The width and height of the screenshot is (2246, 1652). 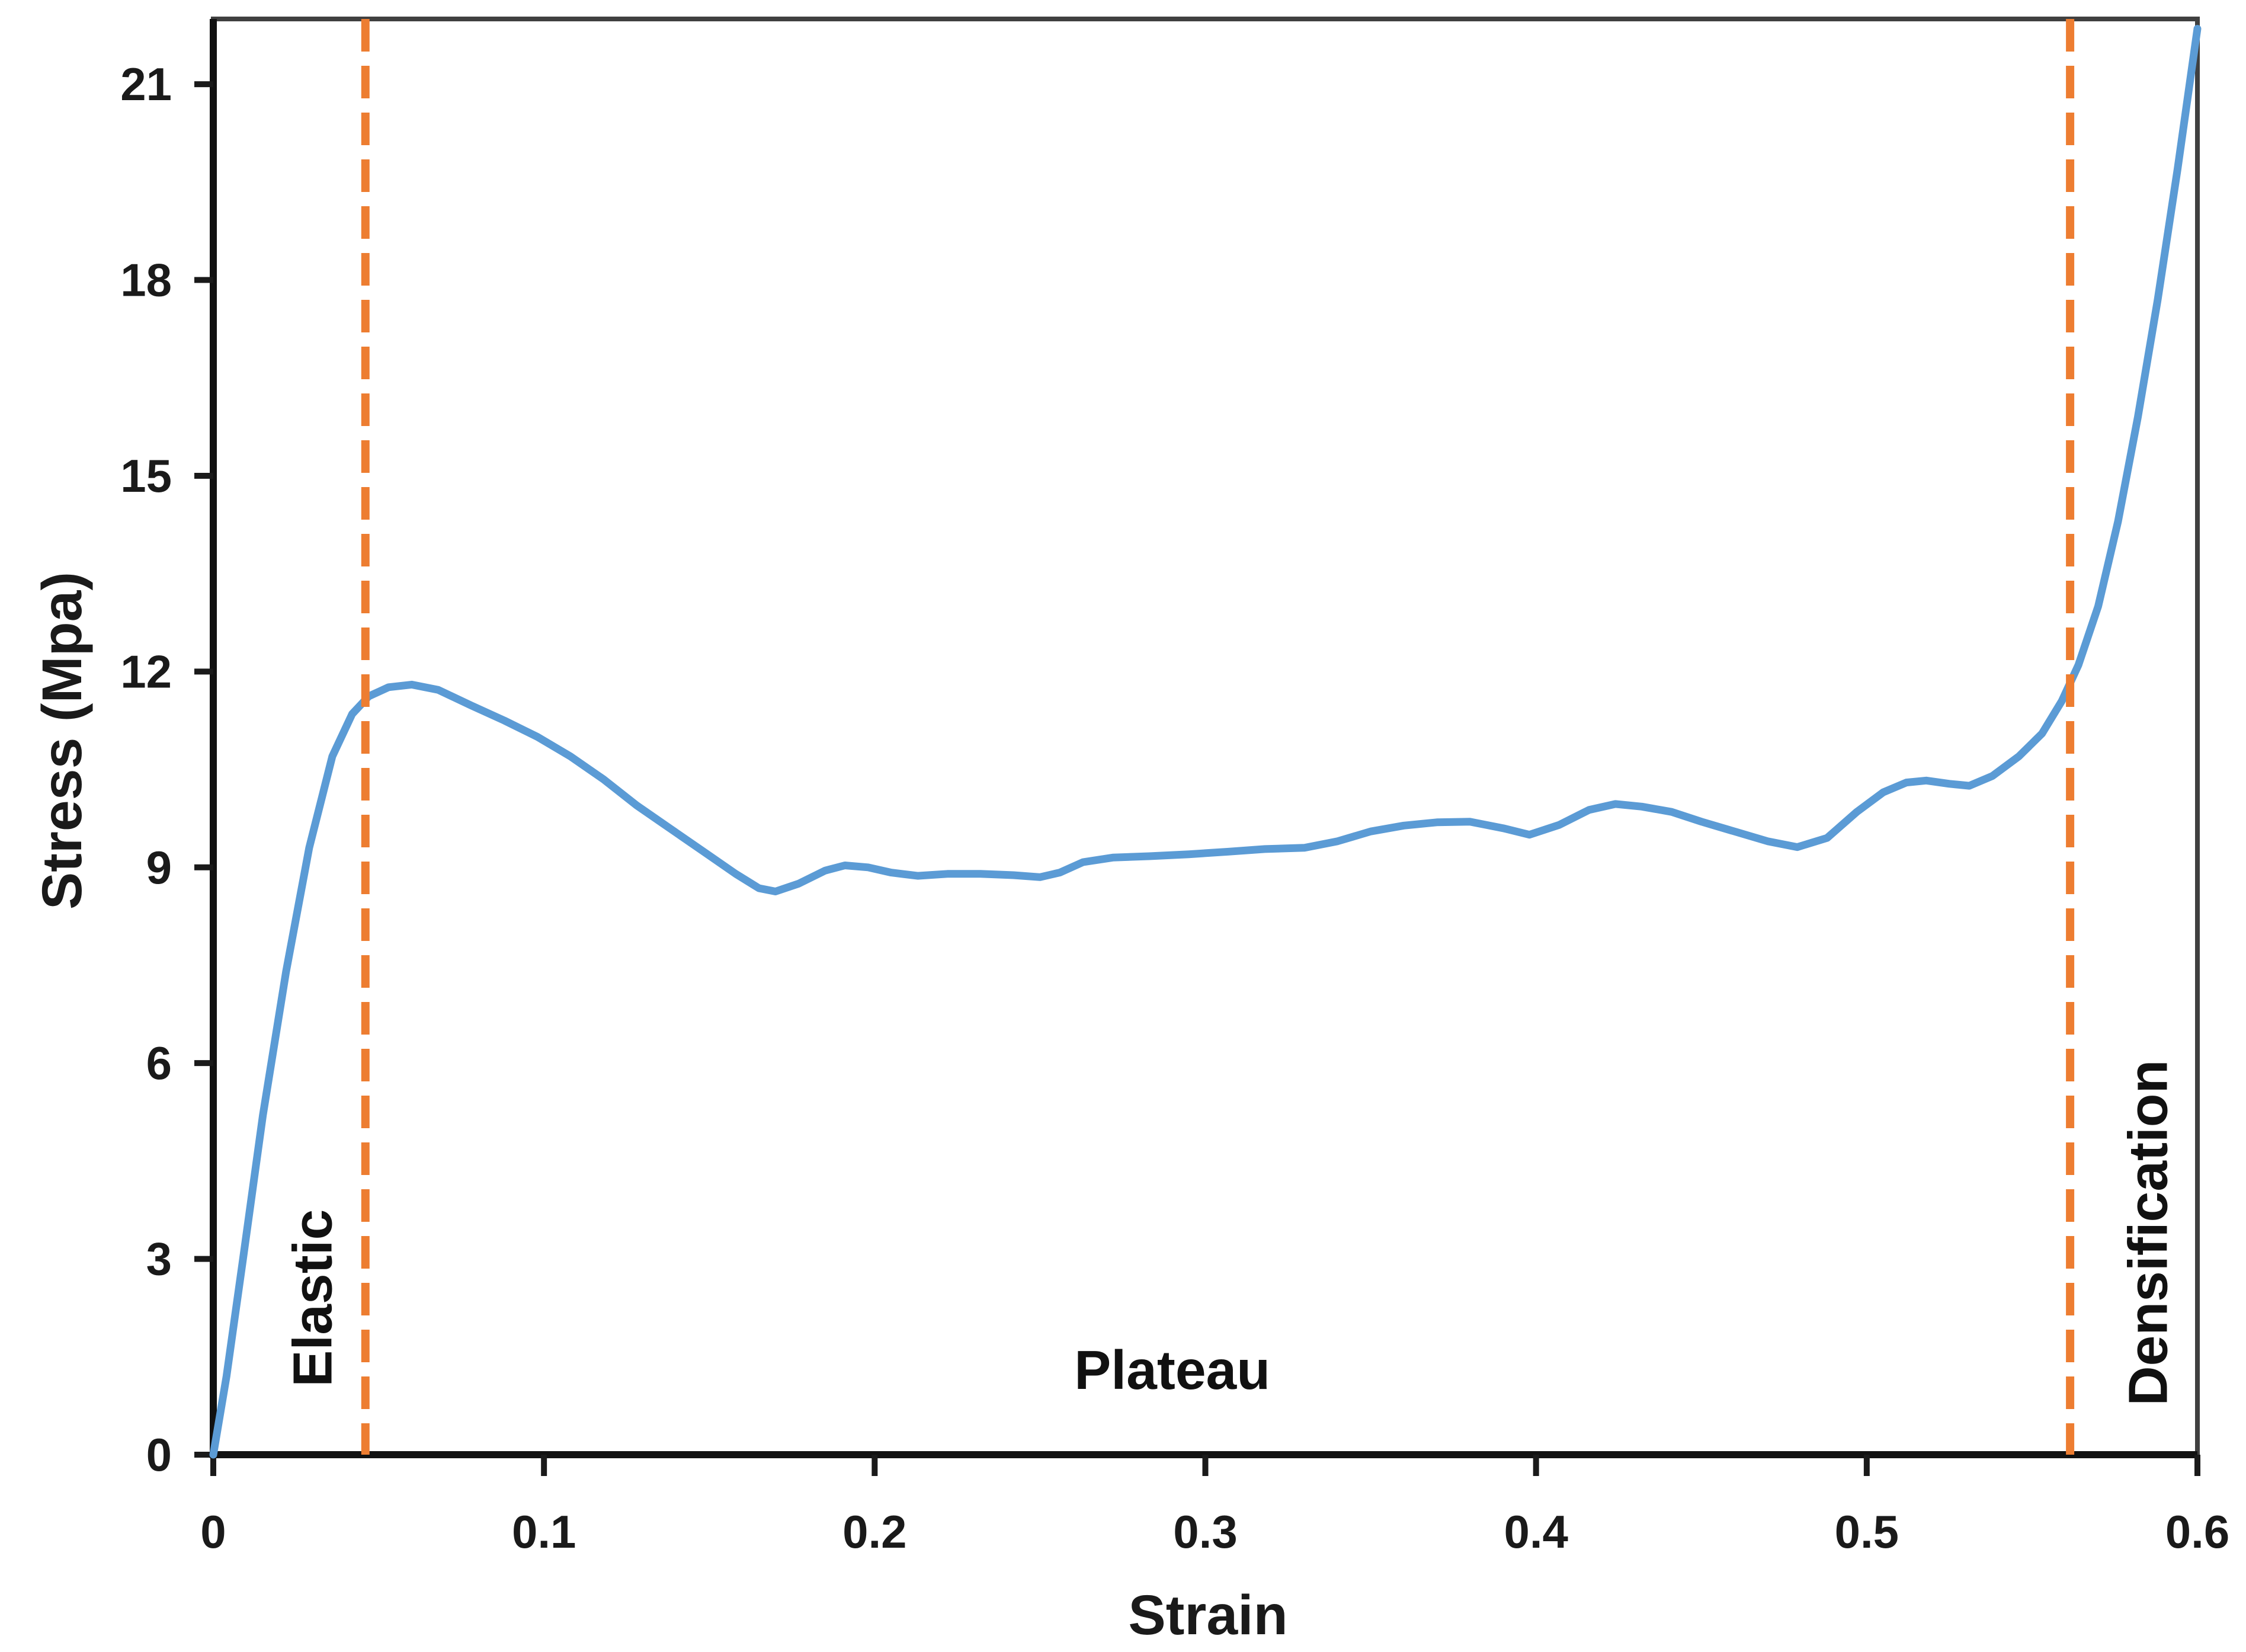 What do you see at coordinates (159, 868) in the screenshot?
I see `y-tick-label: 9` at bounding box center [159, 868].